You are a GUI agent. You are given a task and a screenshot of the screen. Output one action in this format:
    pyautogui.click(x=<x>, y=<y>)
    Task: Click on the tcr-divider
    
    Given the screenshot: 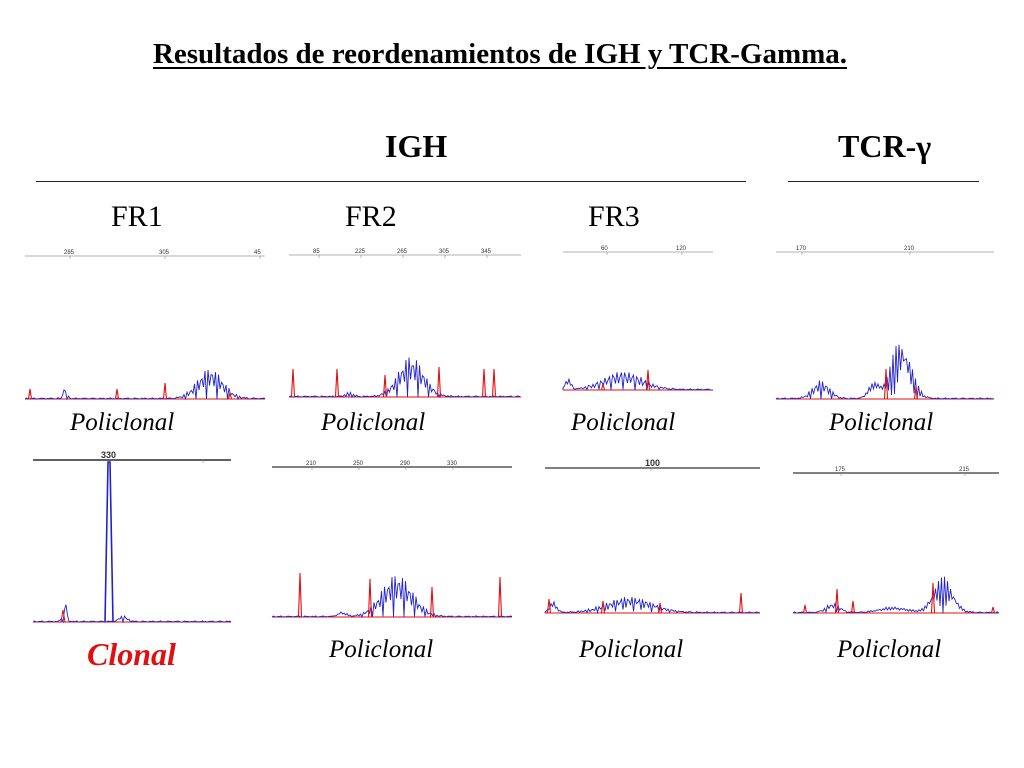 What is the action you would take?
    pyautogui.click(x=883, y=181)
    